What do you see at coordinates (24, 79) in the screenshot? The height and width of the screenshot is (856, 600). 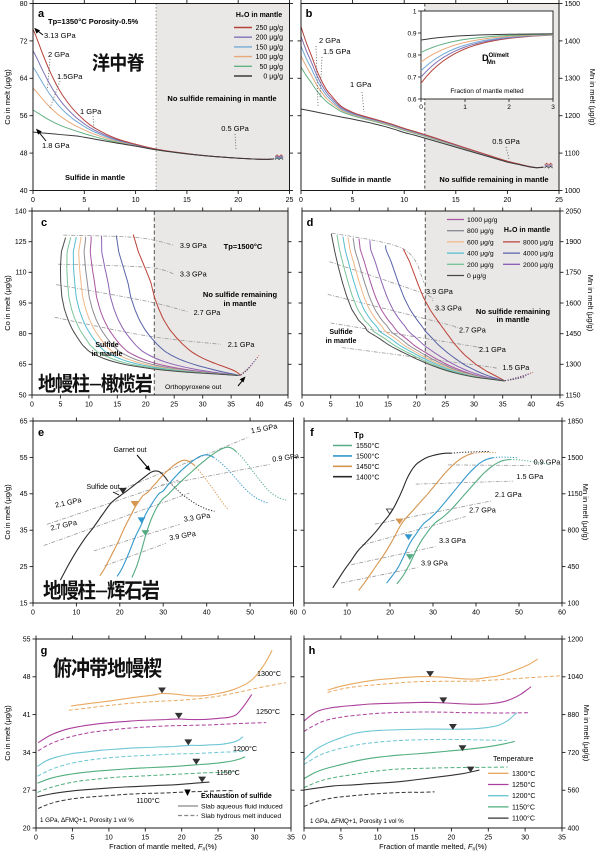 I see `svg-text: 64` at bounding box center [24, 79].